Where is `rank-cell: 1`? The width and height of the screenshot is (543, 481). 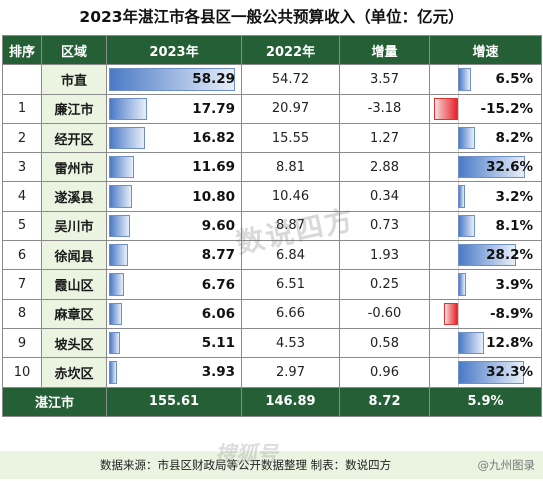
rank-cell: 1 is located at coordinates (22, 108).